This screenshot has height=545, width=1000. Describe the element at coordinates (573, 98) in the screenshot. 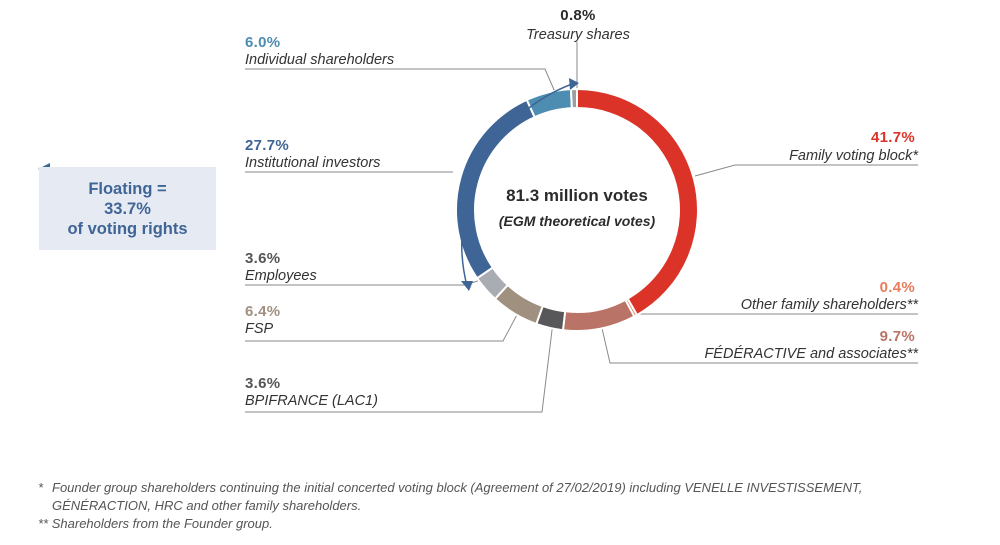

I see `slice-treasury` at that location.